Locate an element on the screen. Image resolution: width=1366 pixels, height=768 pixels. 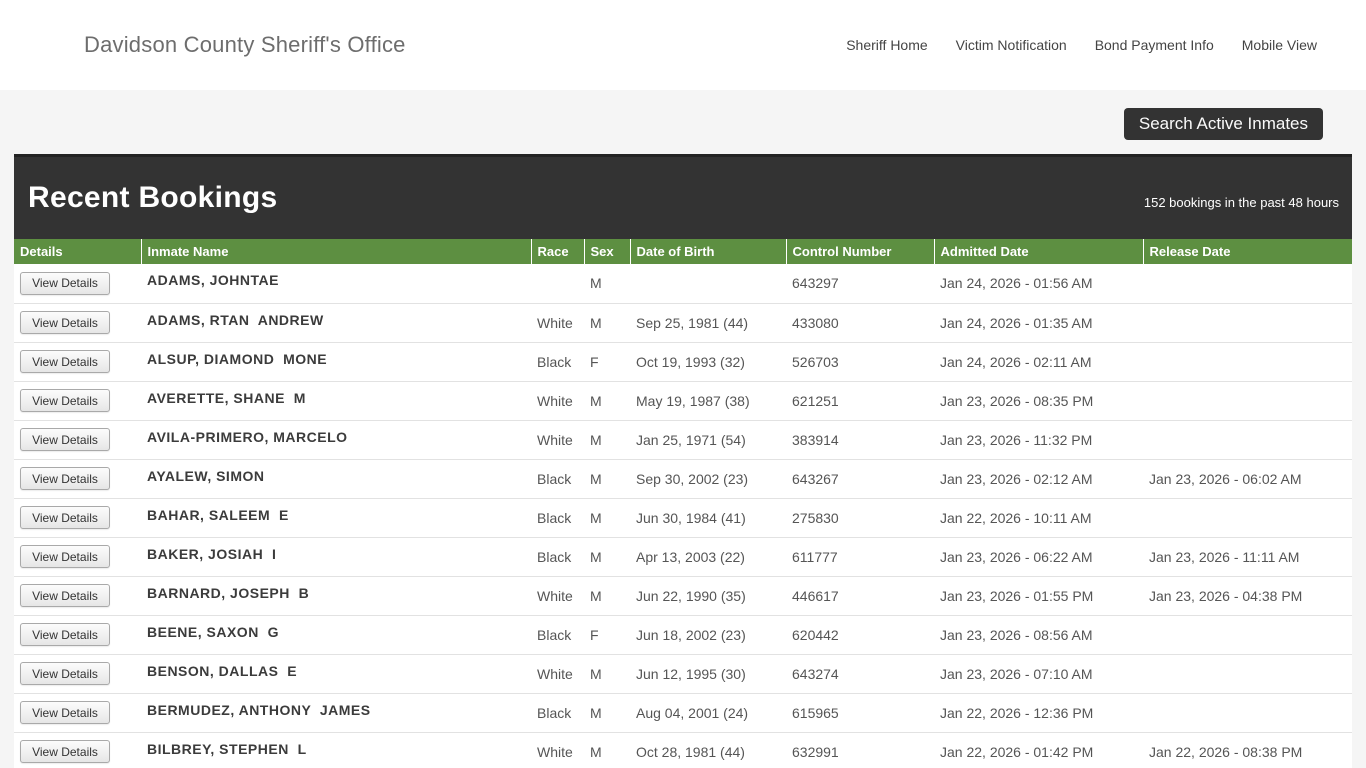
control-number-cell: 383914 is located at coordinates (860, 440).